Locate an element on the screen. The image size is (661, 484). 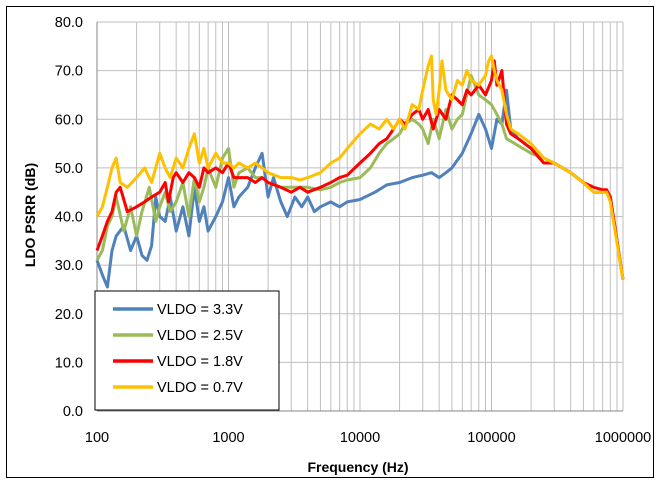
y-tick-label: 40.0 is located at coordinates (69, 218).